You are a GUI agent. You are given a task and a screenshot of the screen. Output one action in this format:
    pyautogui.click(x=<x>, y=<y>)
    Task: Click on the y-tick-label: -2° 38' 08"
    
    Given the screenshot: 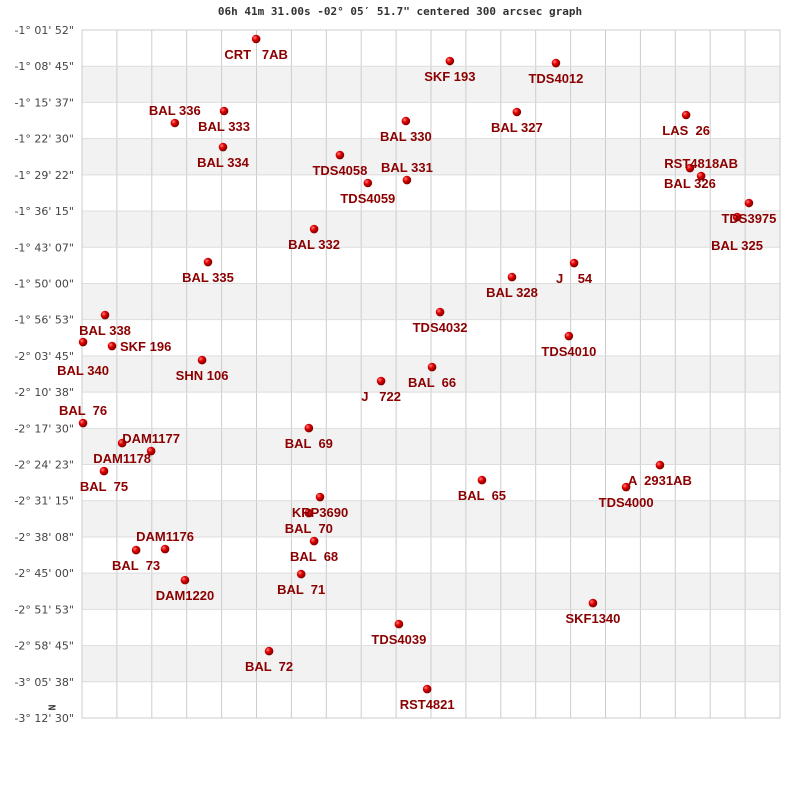 What is the action you would take?
    pyautogui.click(x=44, y=537)
    